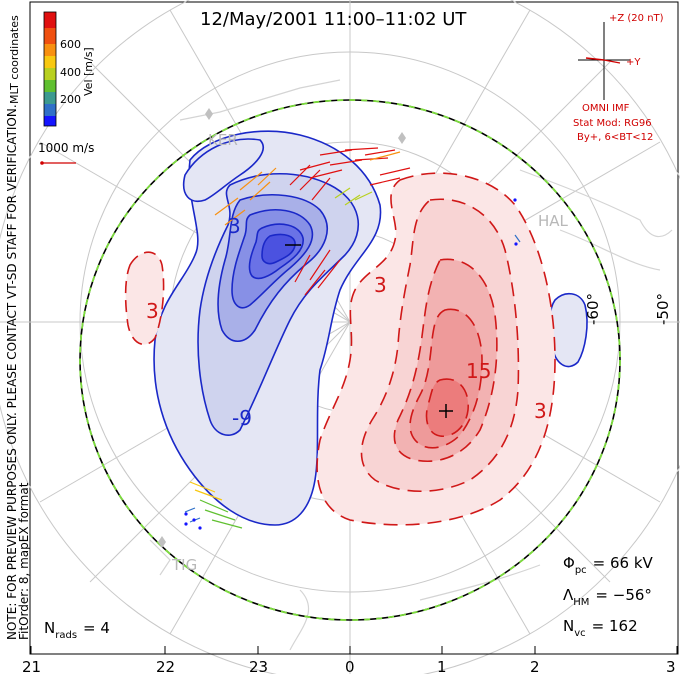 The height and width of the screenshot is (674, 680). Describe the element at coordinates (442, 666) in the screenshot. I see `mlt-tick-1: 1` at that location.